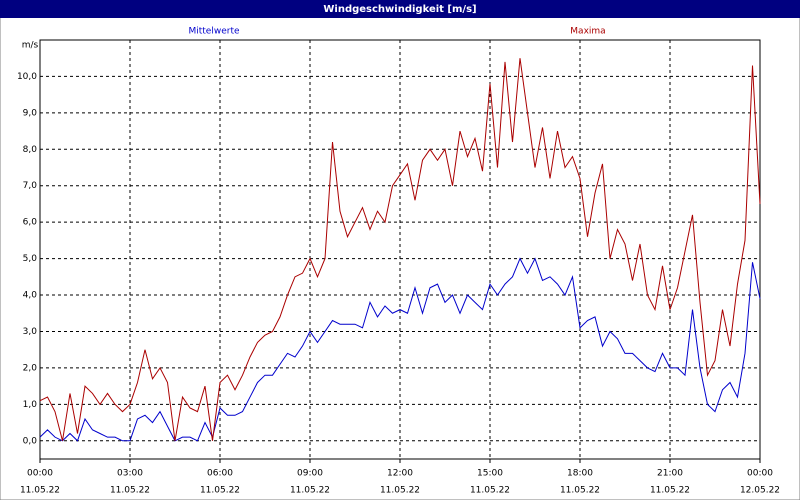  Describe the element at coordinates (30, 223) in the screenshot. I see `y-tick-label: 6,0` at that location.